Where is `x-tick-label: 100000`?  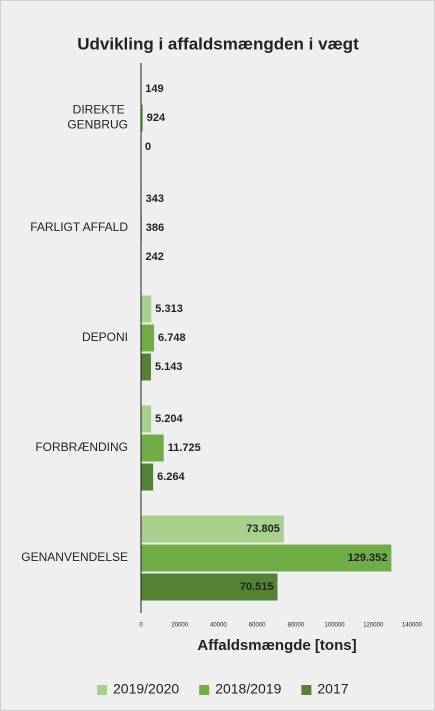 x-tick-label: 100000 is located at coordinates (335, 626).